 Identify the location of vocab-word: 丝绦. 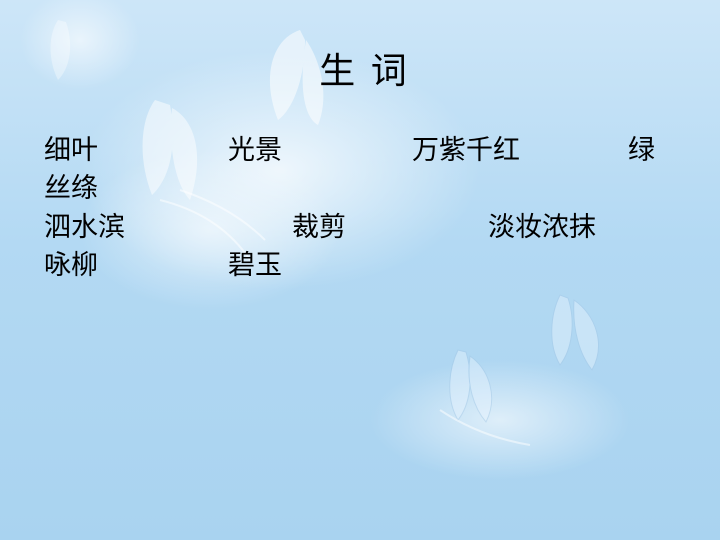
(71, 188).